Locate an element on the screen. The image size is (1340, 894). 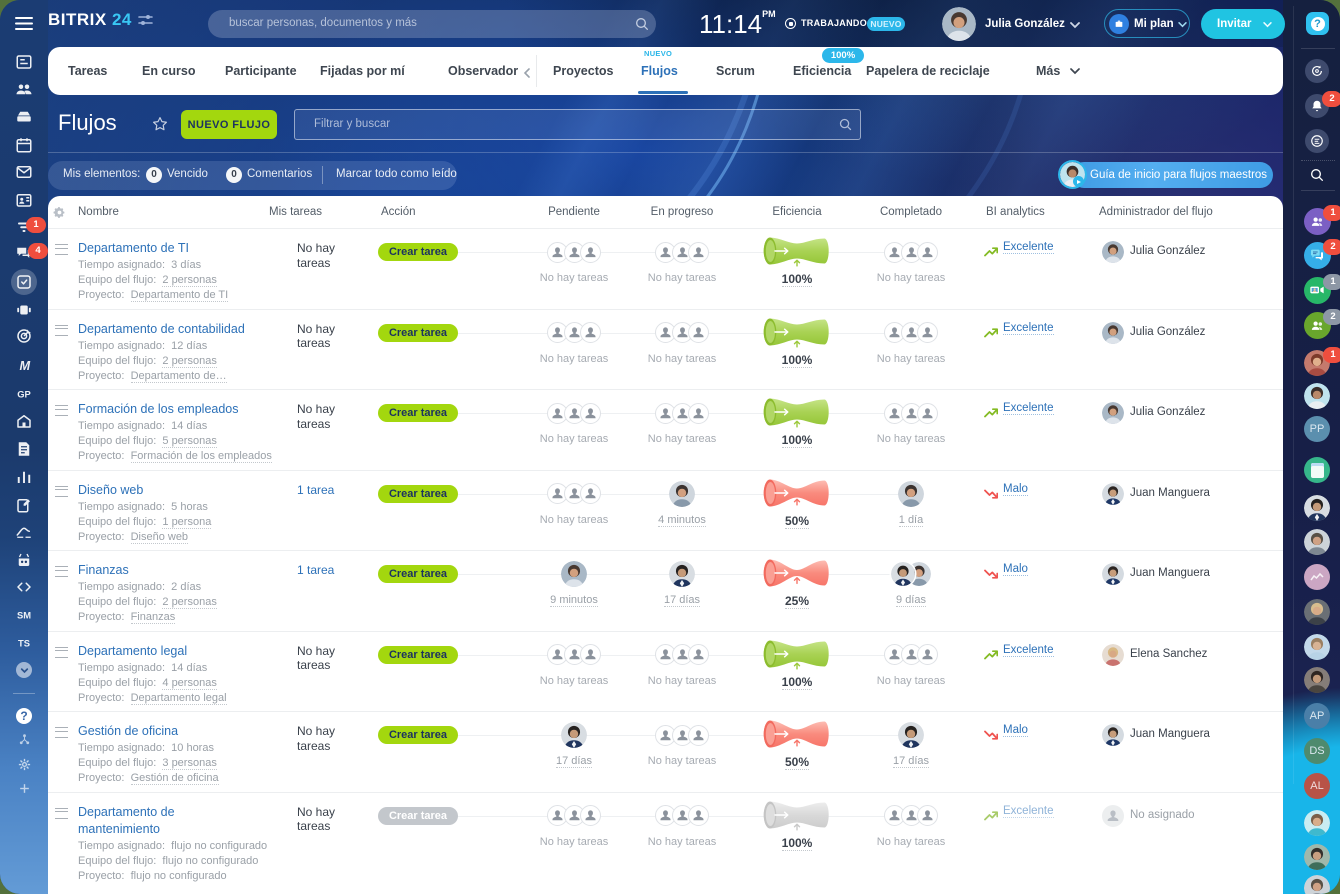
svg-text: TS is located at coordinates (24, 643).